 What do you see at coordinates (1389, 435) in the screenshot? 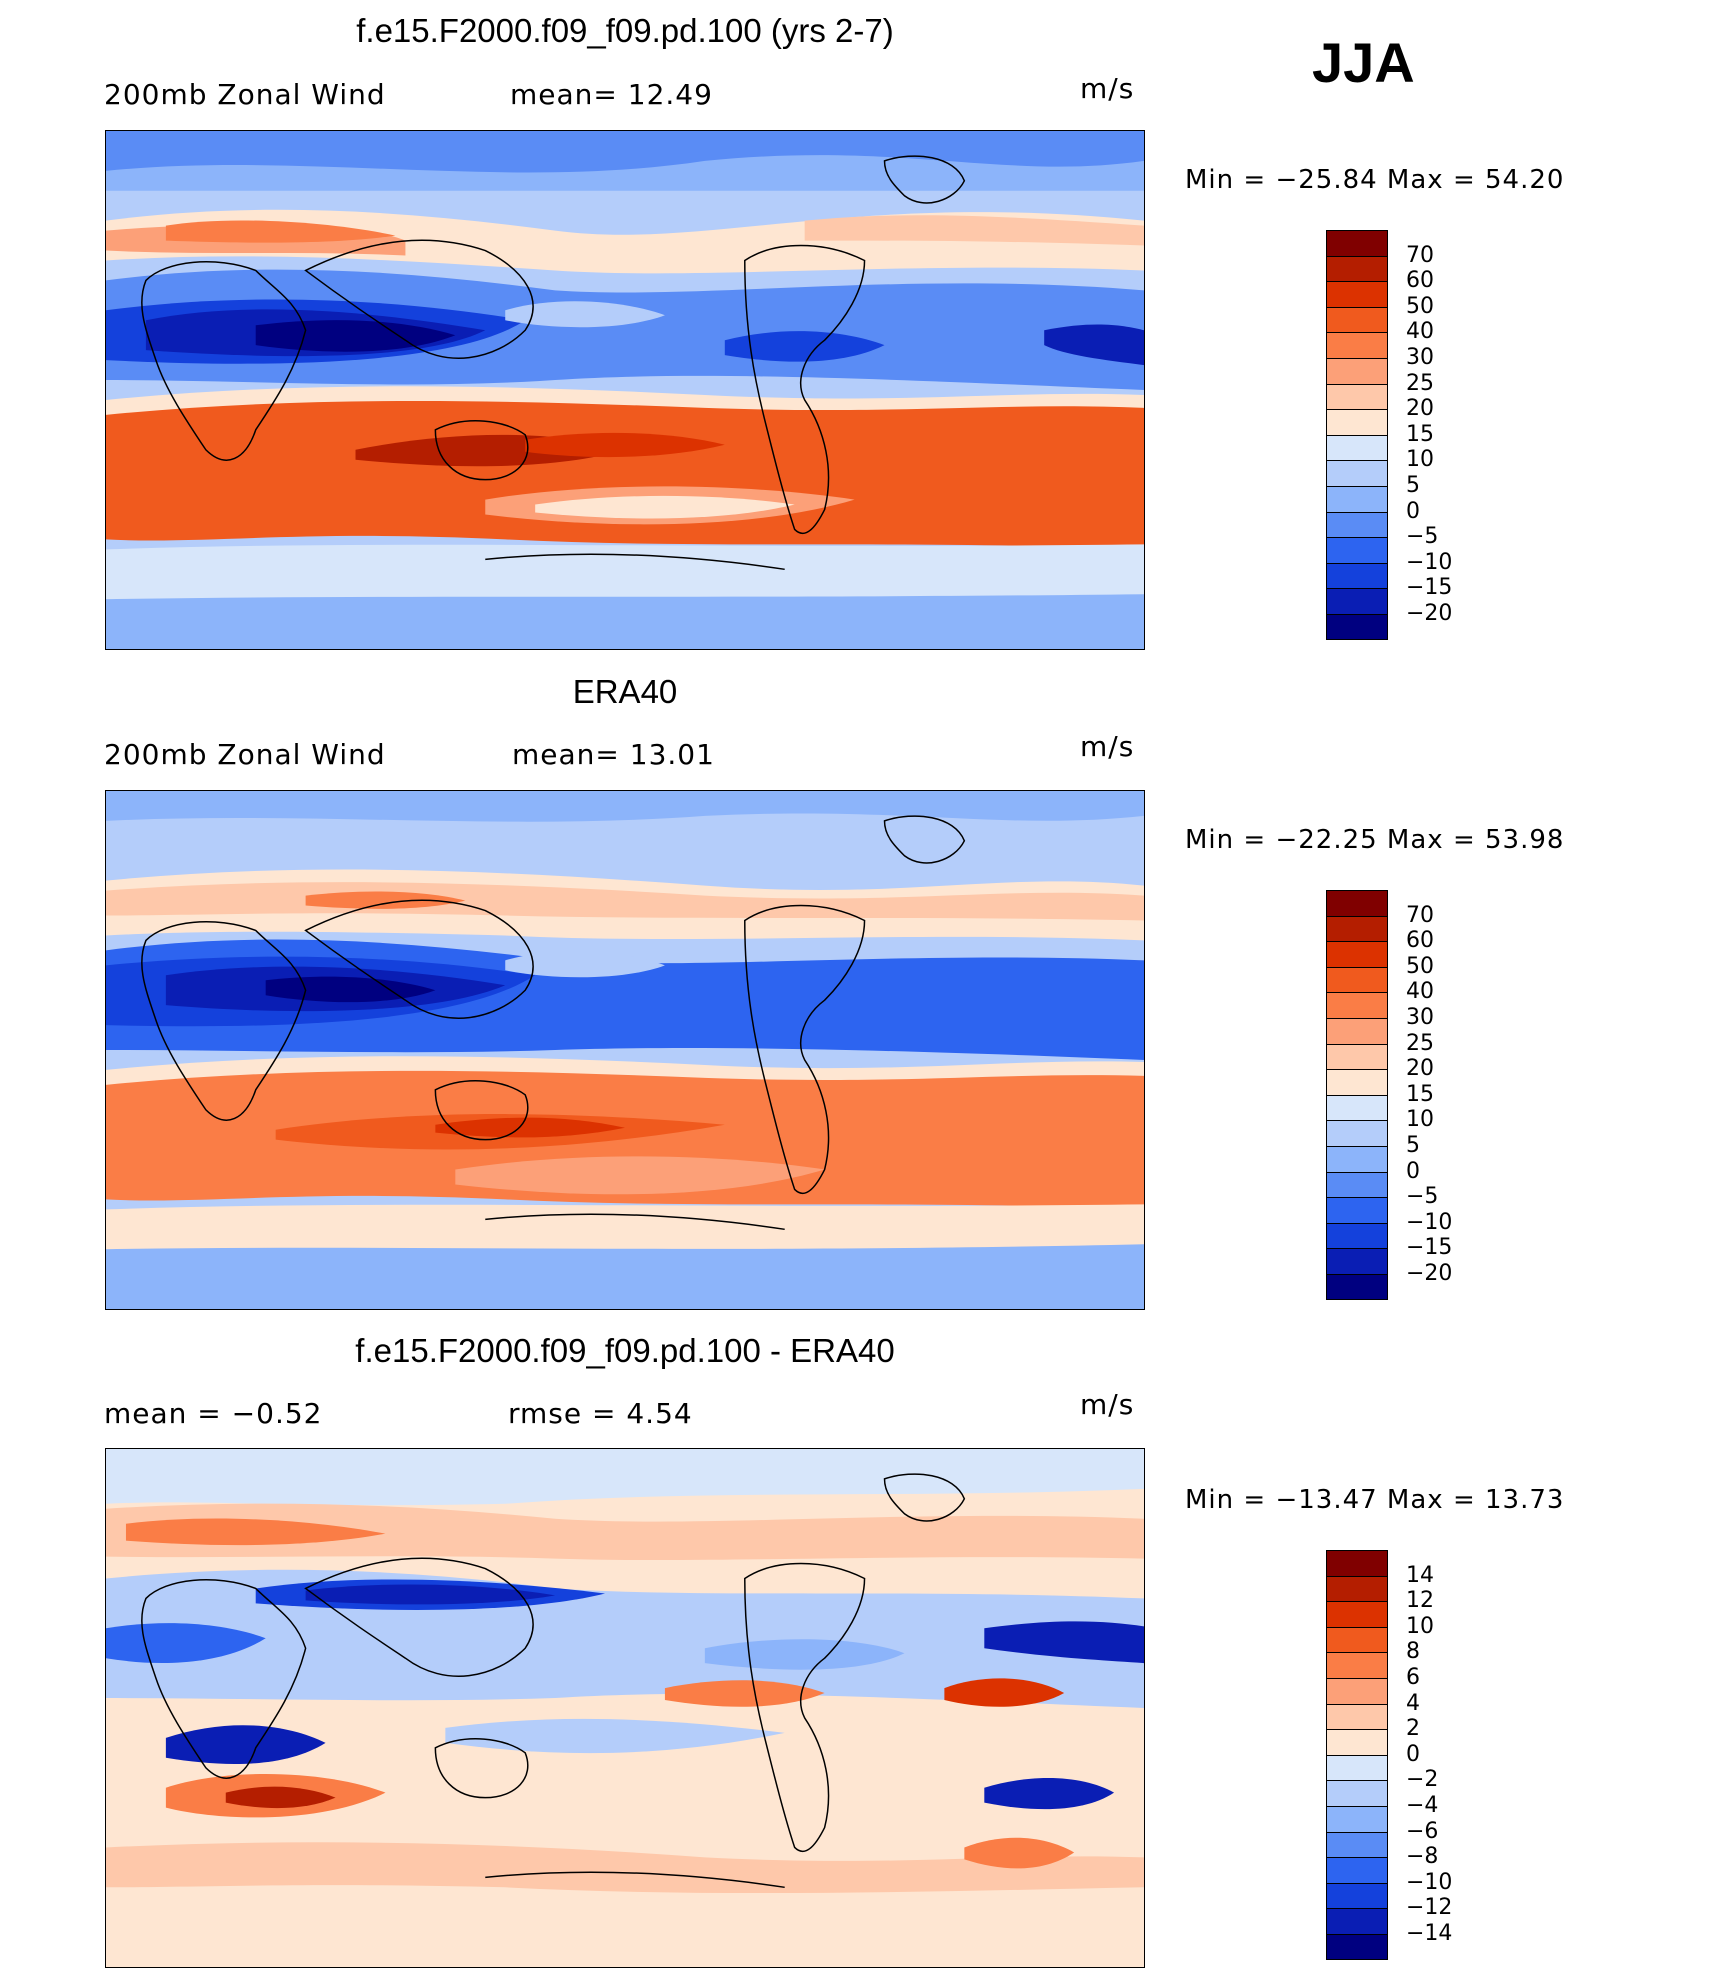
I see `panel-1-colorbar: 70 60 50 40 30 25 20 15 10 5 0 −5 −10 −15 −20` at bounding box center [1389, 435].